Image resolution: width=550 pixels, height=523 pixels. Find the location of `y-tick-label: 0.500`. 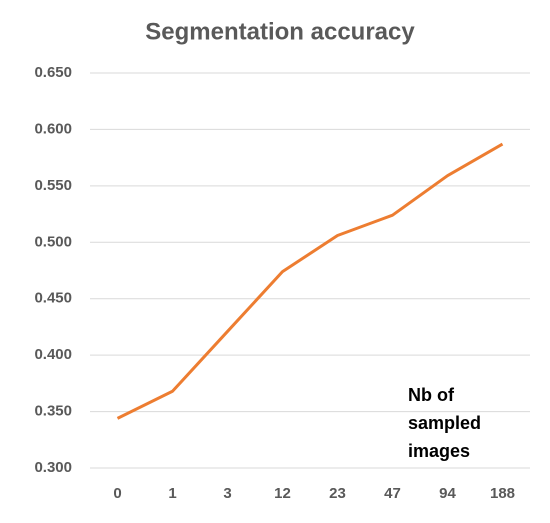

y-tick-label: 0.500 is located at coordinates (53, 241).